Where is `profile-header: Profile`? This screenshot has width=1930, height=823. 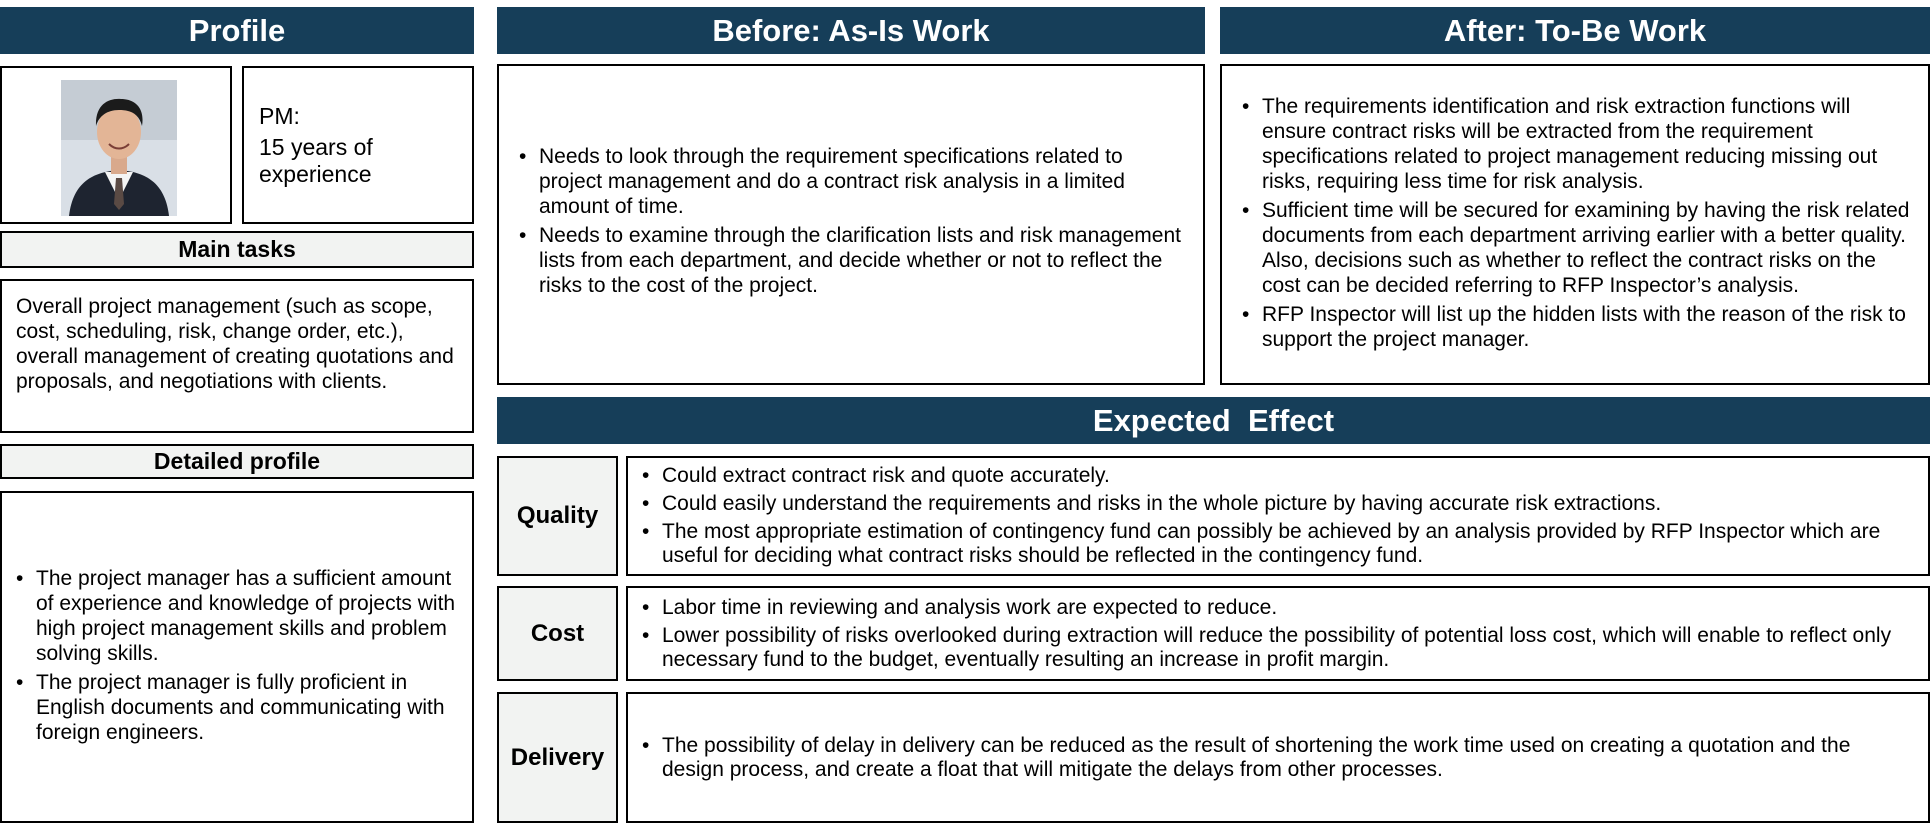 profile-header: Profile is located at coordinates (237, 30).